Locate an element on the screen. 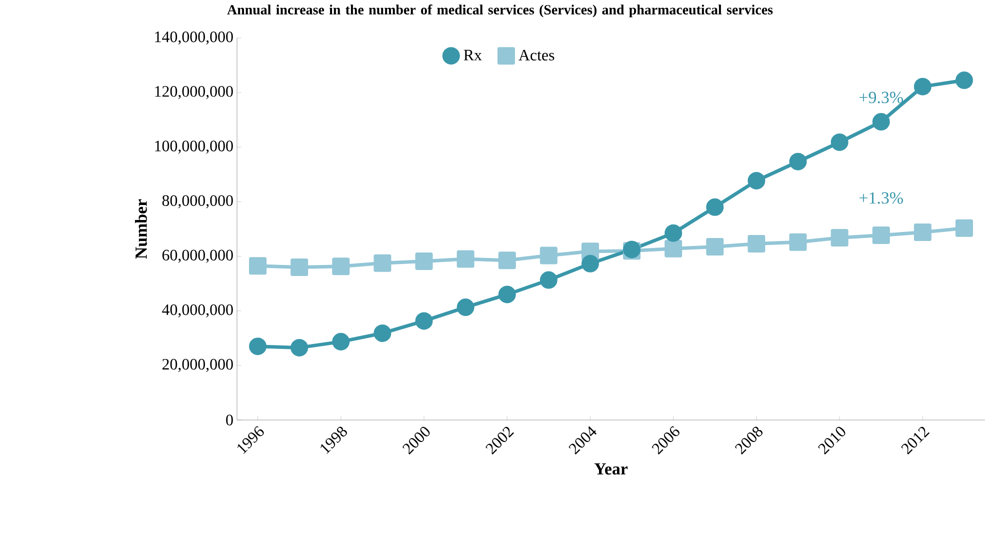  y-tick-label: 0 is located at coordinates (229, 420).